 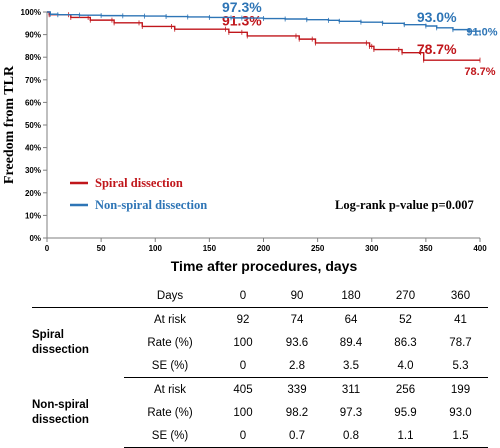 What do you see at coordinates (243, 389) in the screenshot?
I see `table-cell: 405` at bounding box center [243, 389].